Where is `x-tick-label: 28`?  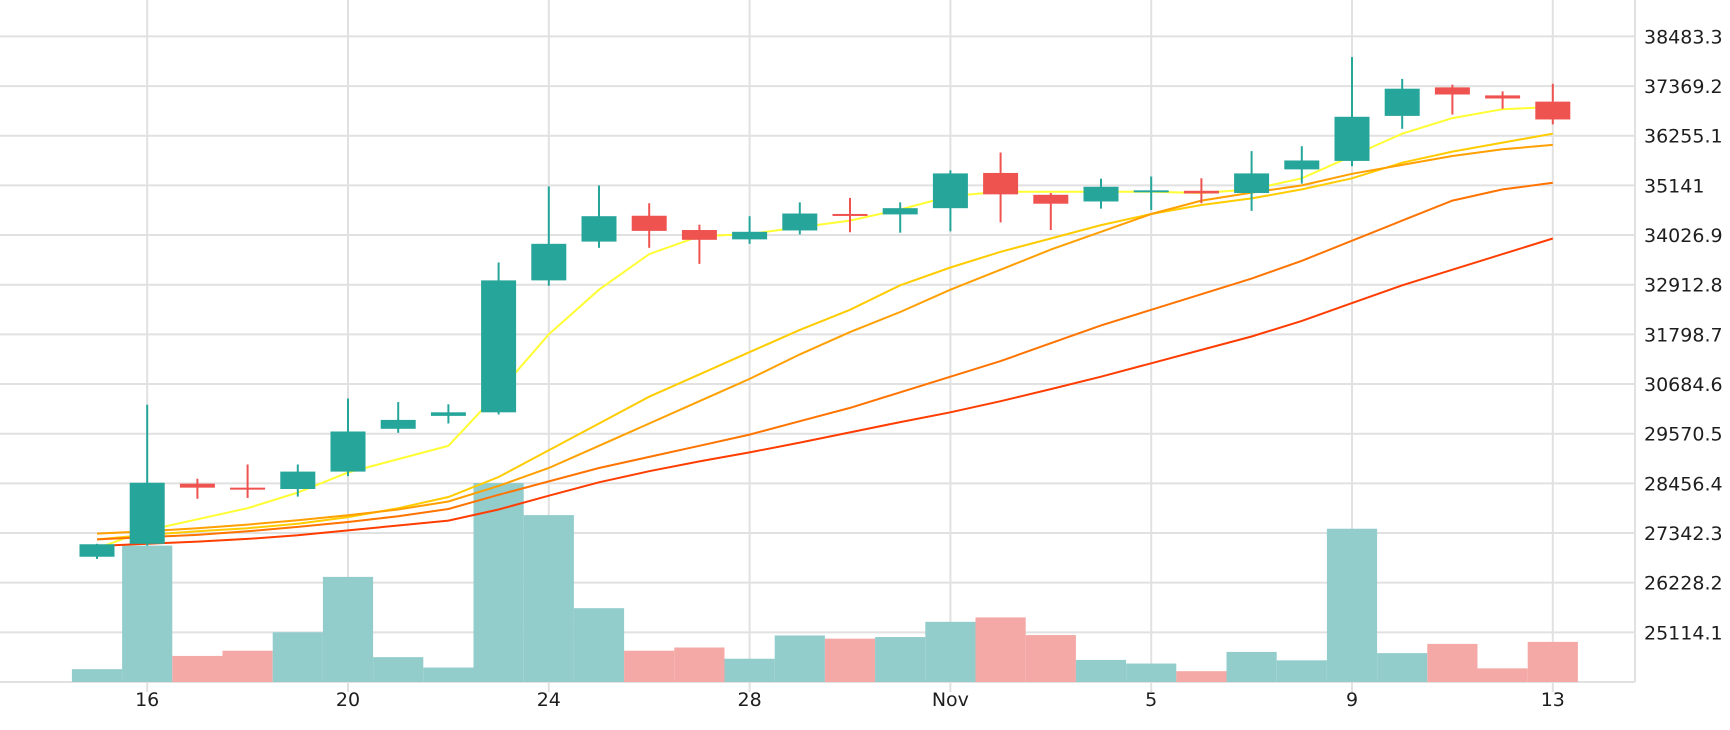 x-tick-label: 28 is located at coordinates (750, 700).